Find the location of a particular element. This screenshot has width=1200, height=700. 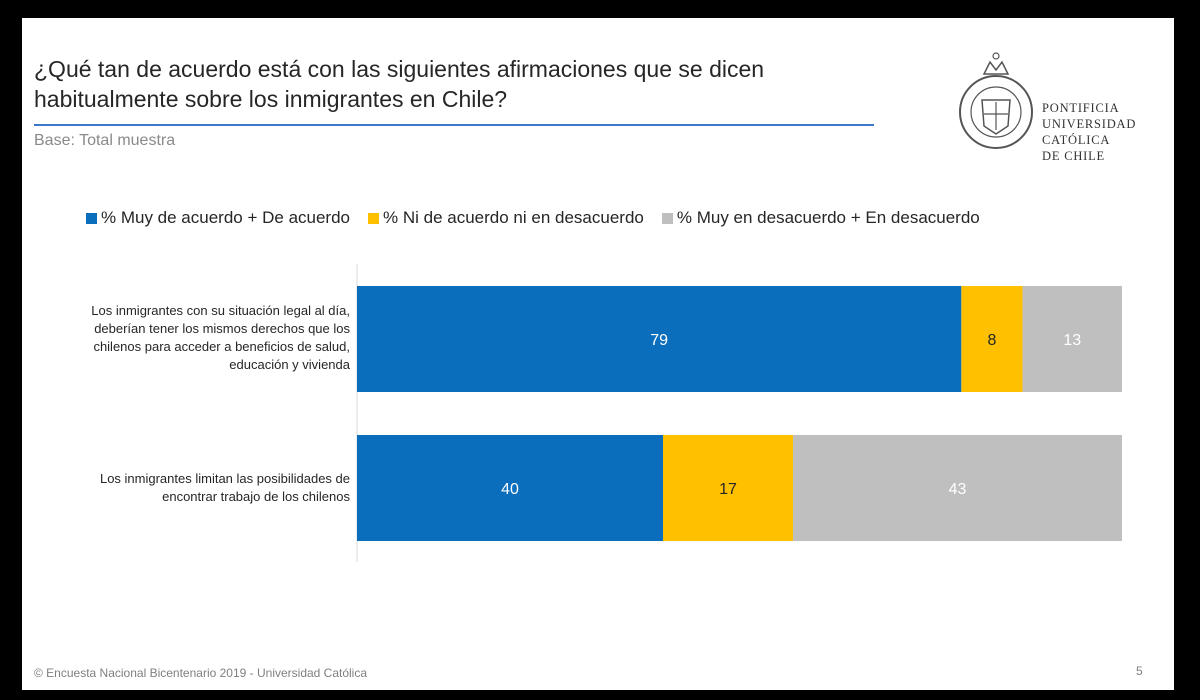

data-label: 8 is located at coordinates (991, 340).